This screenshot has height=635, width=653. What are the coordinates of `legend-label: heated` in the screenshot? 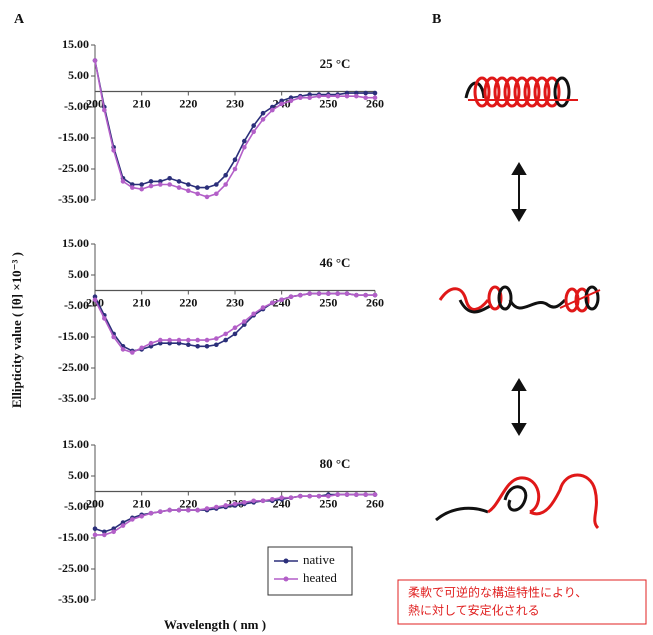 It's located at (320, 577).